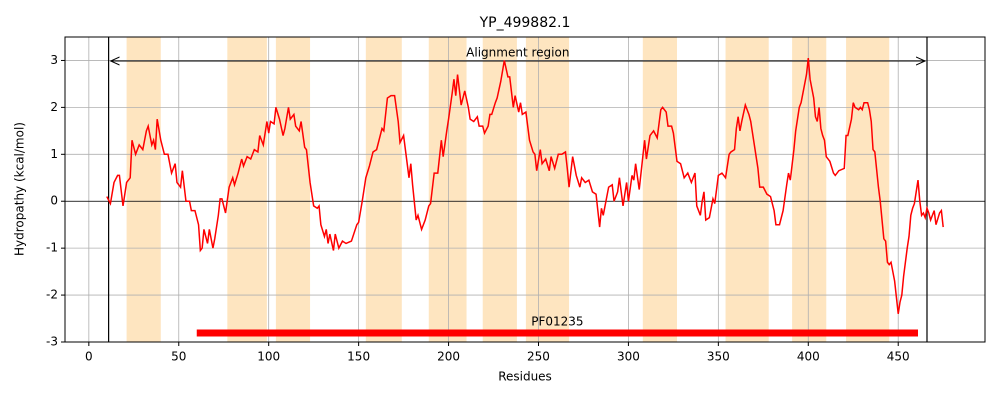  I want to click on y-tick-label: 0, so click(54, 201).